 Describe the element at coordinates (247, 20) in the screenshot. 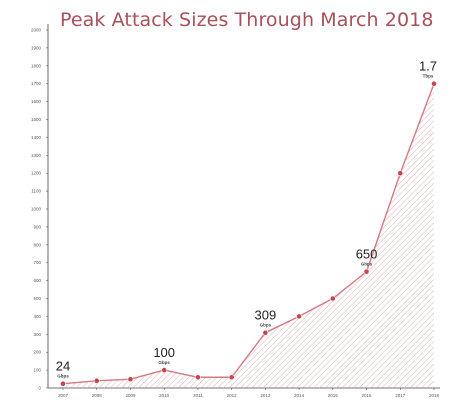

I see `chart-title: Peak Attack Sizes Through March 2018` at that location.